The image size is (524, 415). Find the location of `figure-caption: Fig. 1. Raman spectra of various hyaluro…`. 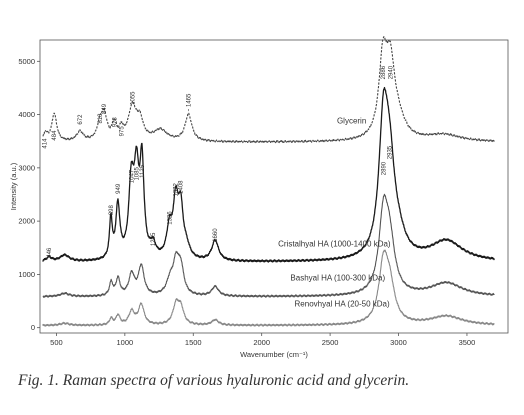

figure-caption: Fig. 1. Raman spectra of various hyaluro… is located at coordinates (214, 380).